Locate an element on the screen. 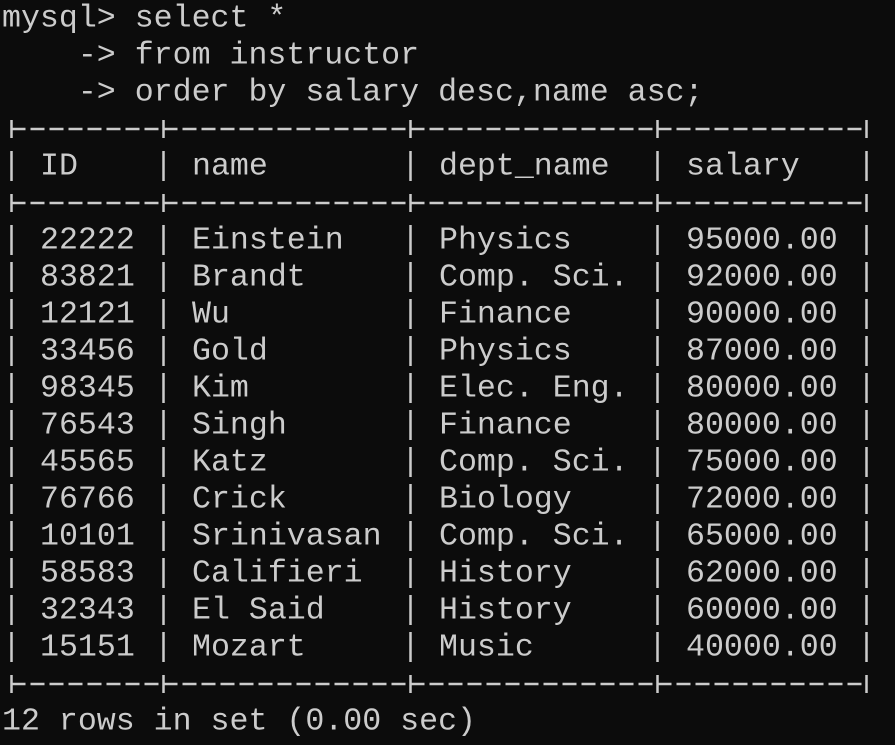 This screenshot has height=745, width=895. table-cell: 83821 is located at coordinates (87, 277).